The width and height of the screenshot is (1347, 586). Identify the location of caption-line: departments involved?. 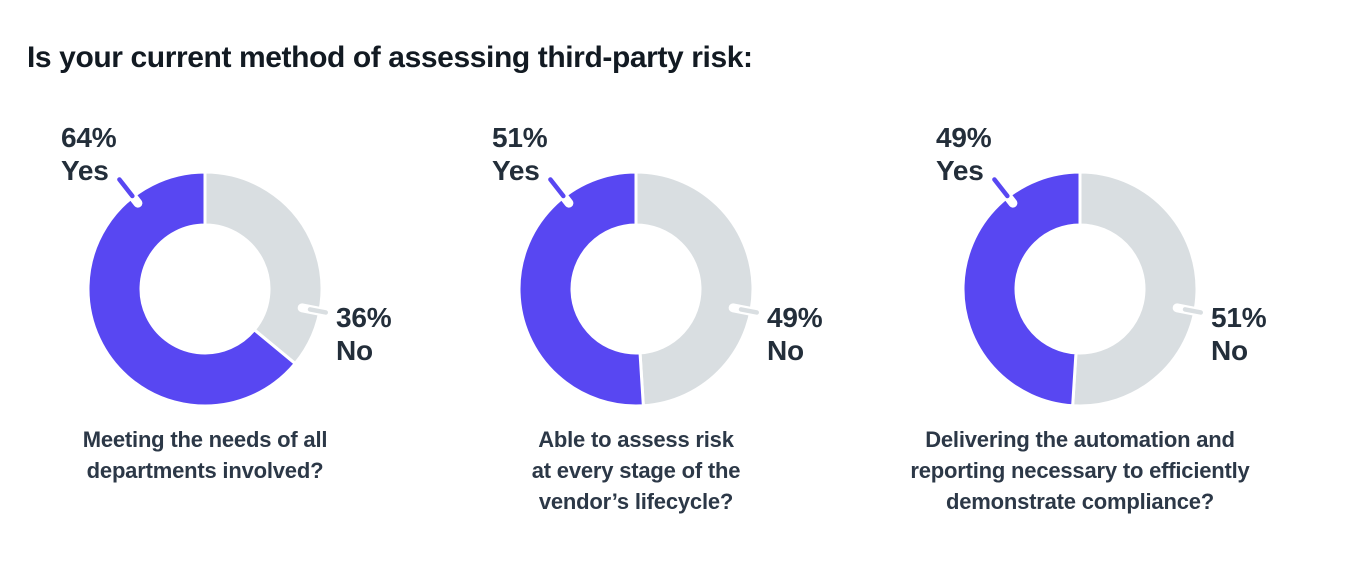
(205, 470).